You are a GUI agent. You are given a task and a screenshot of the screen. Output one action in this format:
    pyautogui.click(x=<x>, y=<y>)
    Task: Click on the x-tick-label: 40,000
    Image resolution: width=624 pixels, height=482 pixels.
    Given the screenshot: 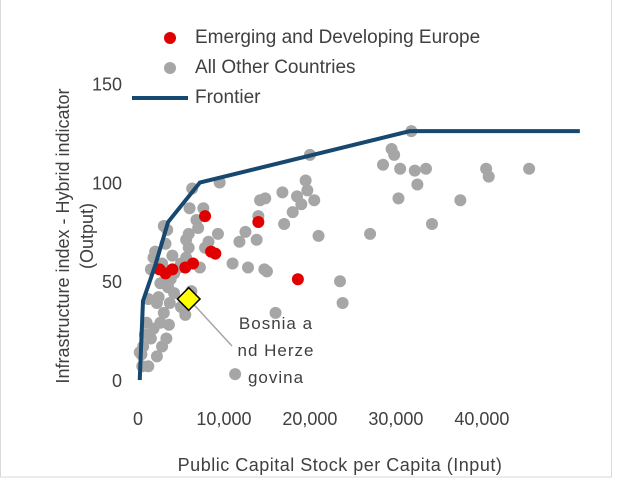 What is the action you would take?
    pyautogui.click(x=481, y=419)
    